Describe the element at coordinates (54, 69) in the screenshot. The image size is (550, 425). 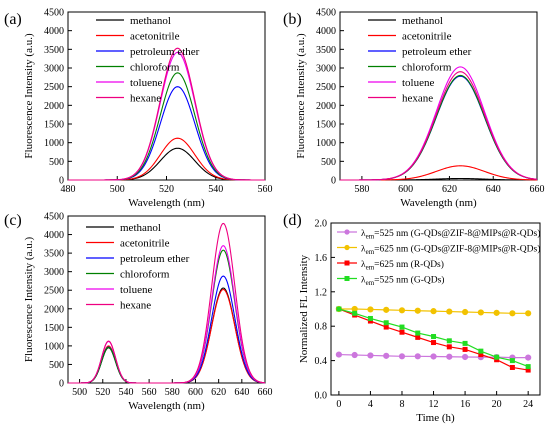
I see `y-tick-label: 3000` at that location.